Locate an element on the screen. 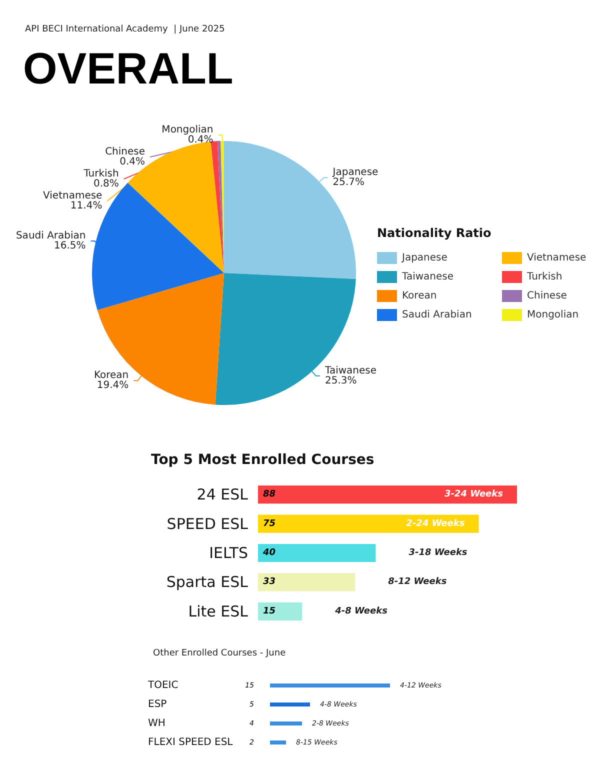  y-tick-label: WH is located at coordinates (157, 723).